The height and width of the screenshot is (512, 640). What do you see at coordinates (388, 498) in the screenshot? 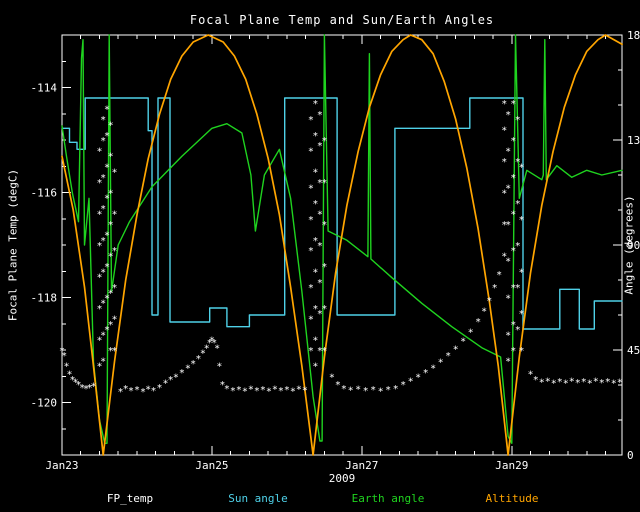
I see `legend-earth-angle: Earth angle` at bounding box center [388, 498].